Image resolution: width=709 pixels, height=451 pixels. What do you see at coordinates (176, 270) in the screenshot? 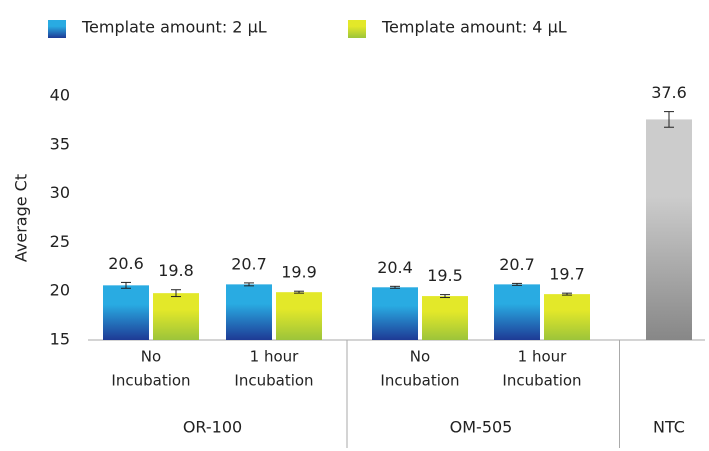
I see `data-label: 19.8` at bounding box center [176, 270].